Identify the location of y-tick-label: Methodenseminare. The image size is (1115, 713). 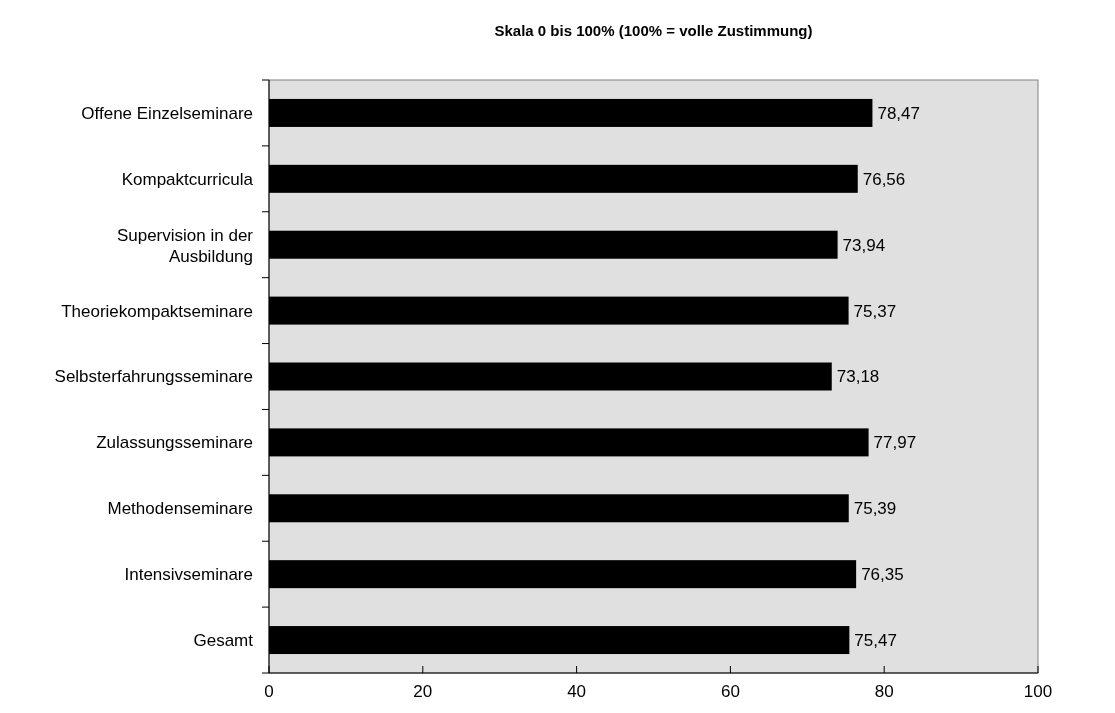
(180, 509).